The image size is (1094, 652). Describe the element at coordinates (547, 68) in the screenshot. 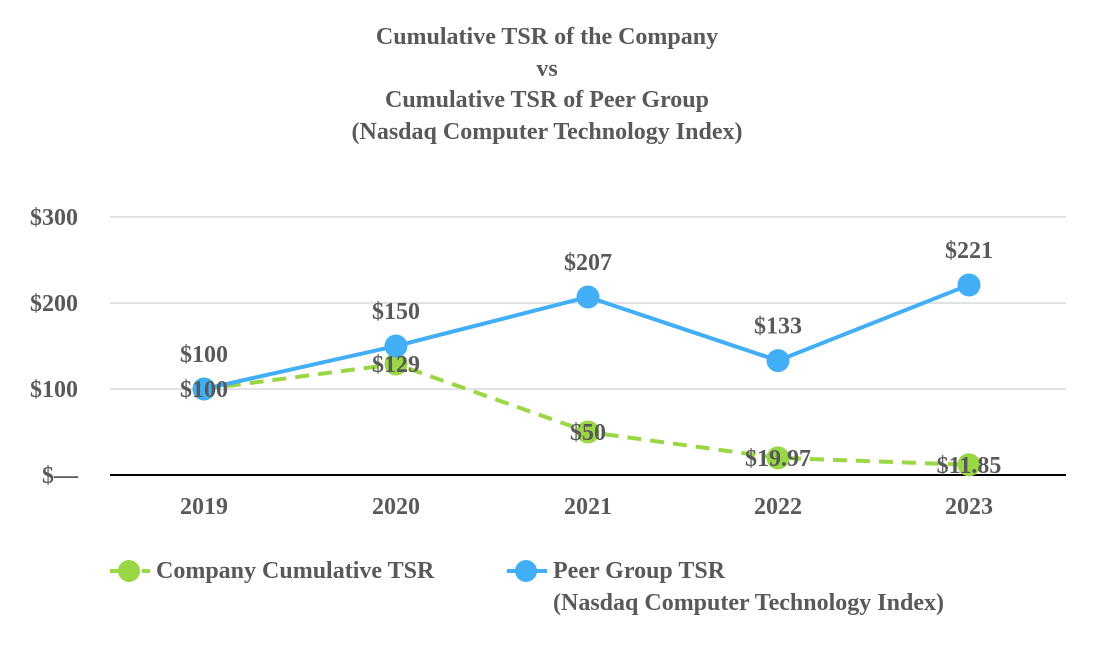

I see `chart-title-line-2: vs` at that location.